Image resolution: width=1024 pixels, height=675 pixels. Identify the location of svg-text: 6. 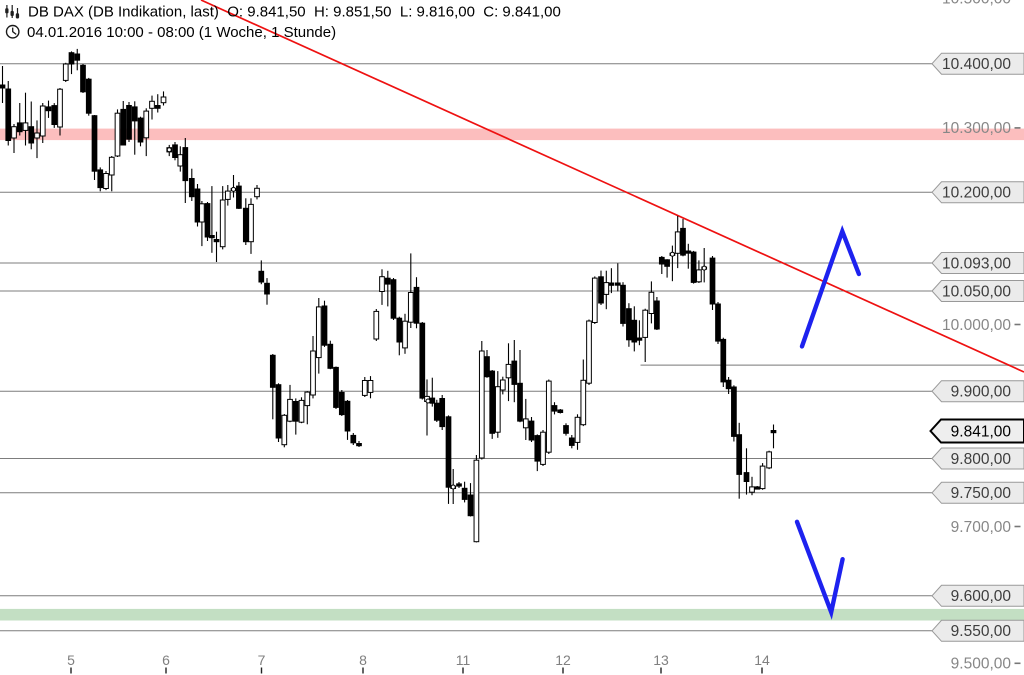
(166, 660).